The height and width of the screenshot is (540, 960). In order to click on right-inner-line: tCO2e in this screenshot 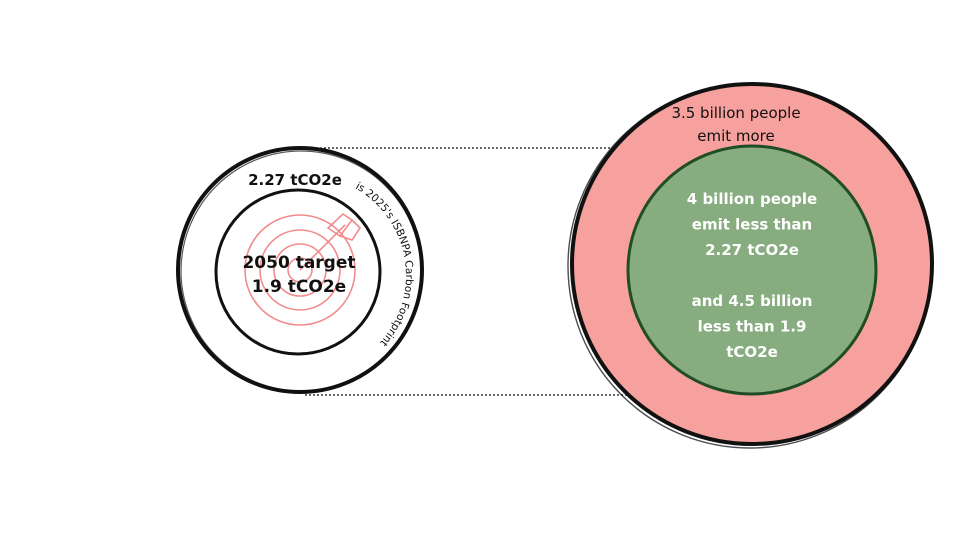, I will do `click(752, 352)`.